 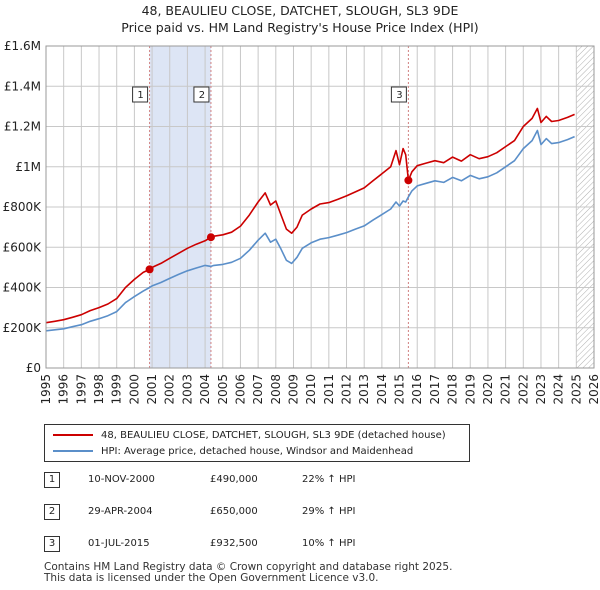 I want to click on sale-date: 10-NOV-2000, so click(x=121, y=479).